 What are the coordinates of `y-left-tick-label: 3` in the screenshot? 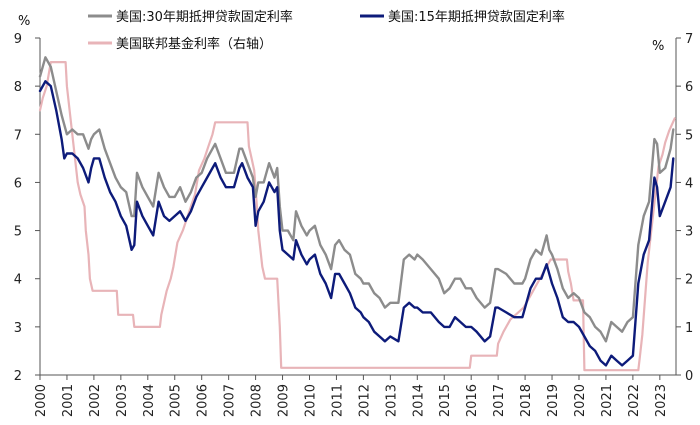 It's located at (18, 328).